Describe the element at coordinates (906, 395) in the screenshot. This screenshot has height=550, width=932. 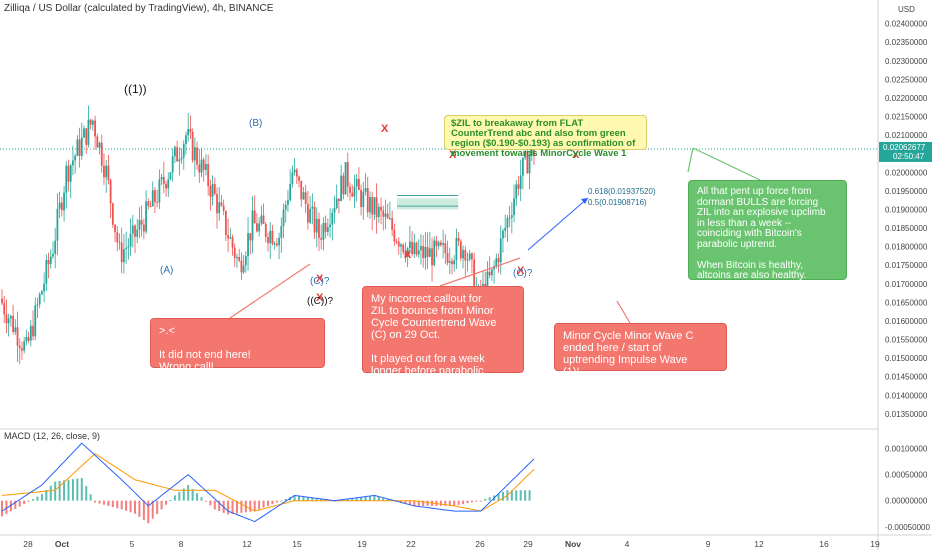
I see `price-tick-label: 0.01400000` at that location.